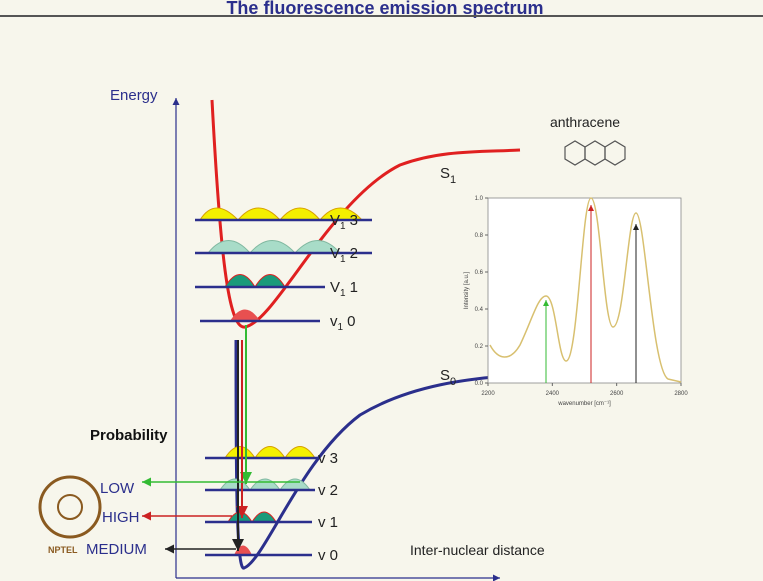  Describe the element at coordinates (448, 377) in the screenshot. I see `ground-state-label: S0` at that location.